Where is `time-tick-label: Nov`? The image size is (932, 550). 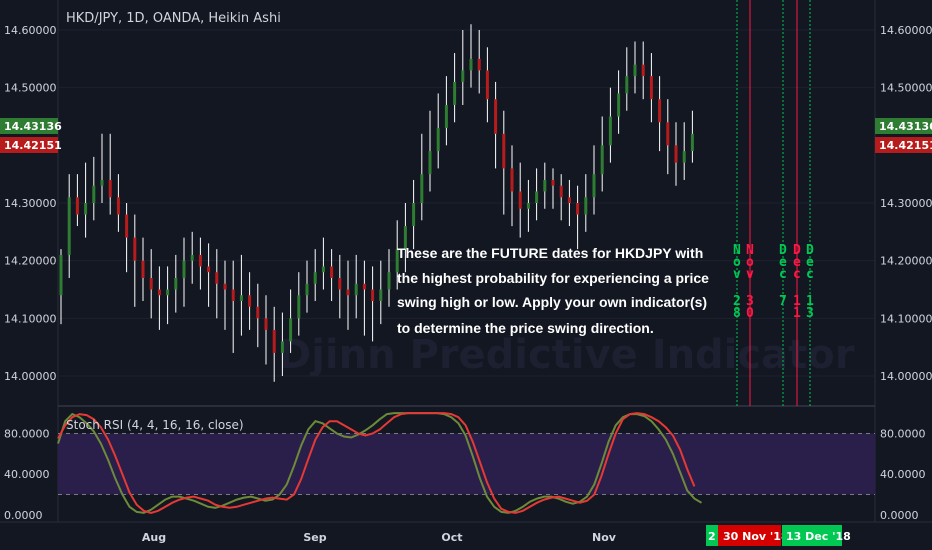 time-tick-label: Nov is located at coordinates (604, 537).